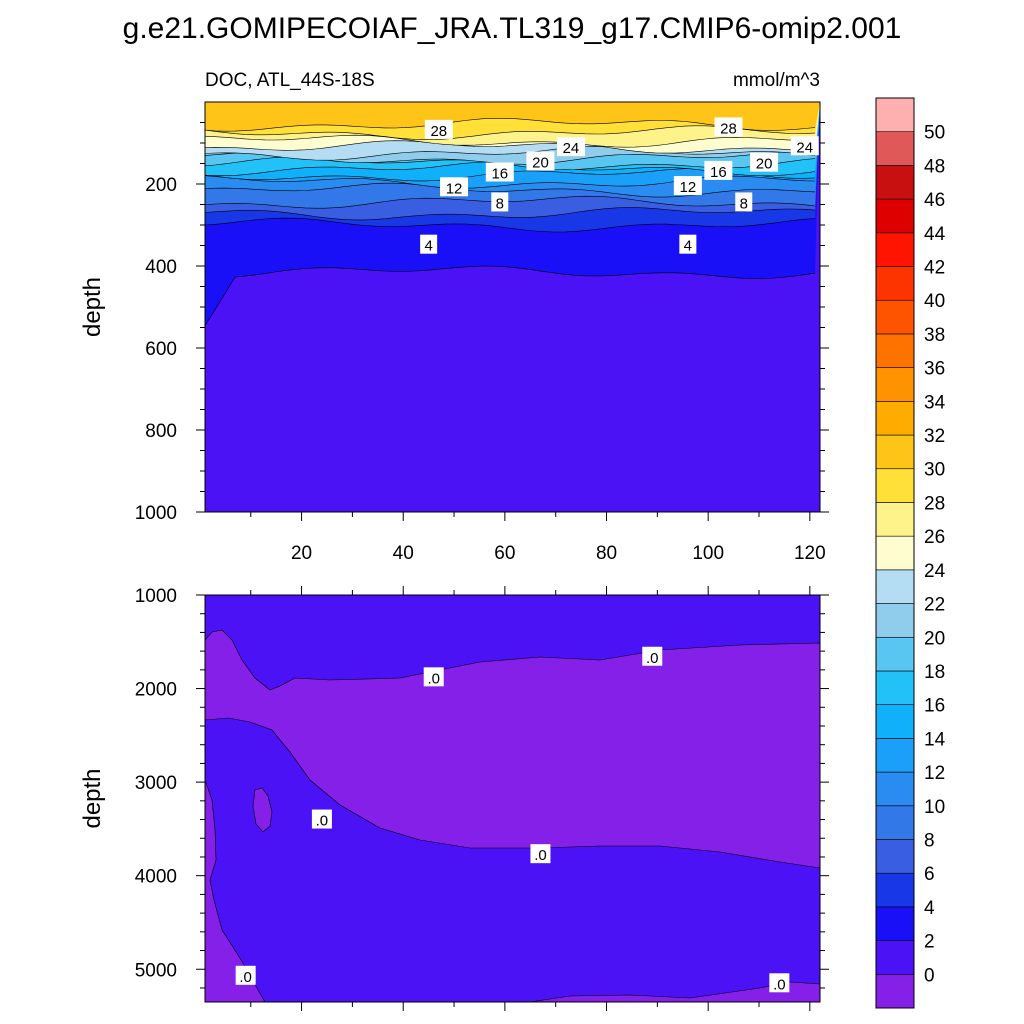 The height and width of the screenshot is (1024, 1024). What do you see at coordinates (934, 638) in the screenshot?
I see `colorbar-label: 20` at bounding box center [934, 638].